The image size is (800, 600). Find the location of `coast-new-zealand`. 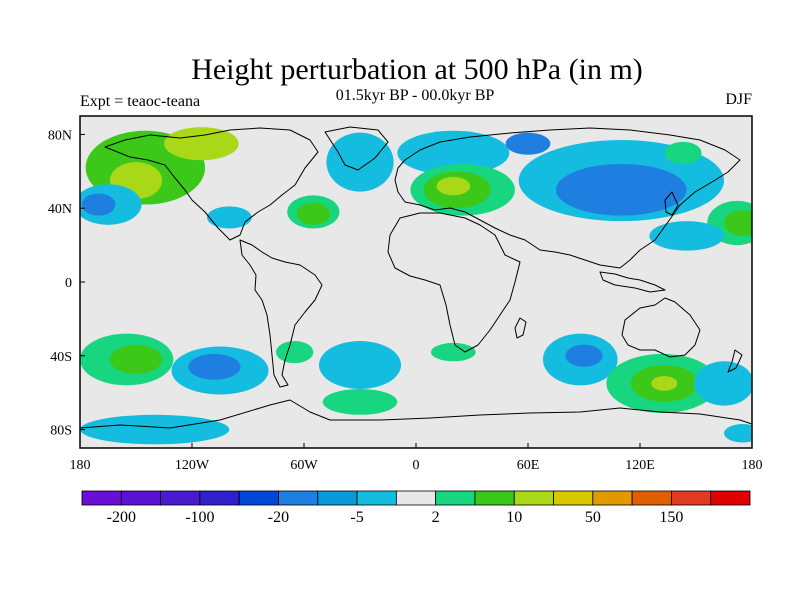

coast-new-zealand is located at coordinates (735, 361).